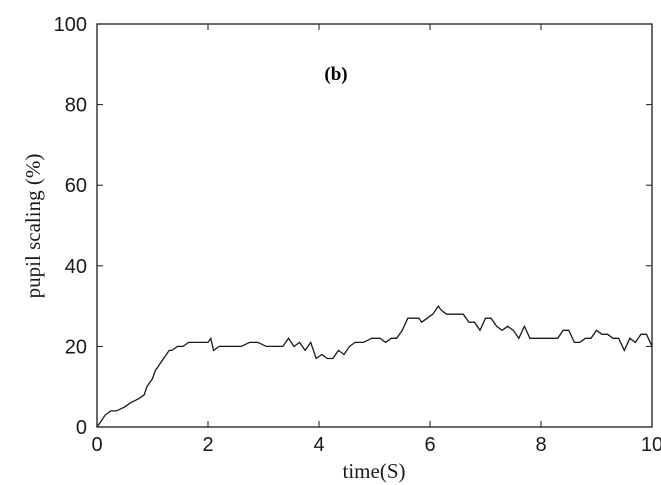  Describe the element at coordinates (96, 445) in the screenshot. I see `x-tick-label: 0` at that location.